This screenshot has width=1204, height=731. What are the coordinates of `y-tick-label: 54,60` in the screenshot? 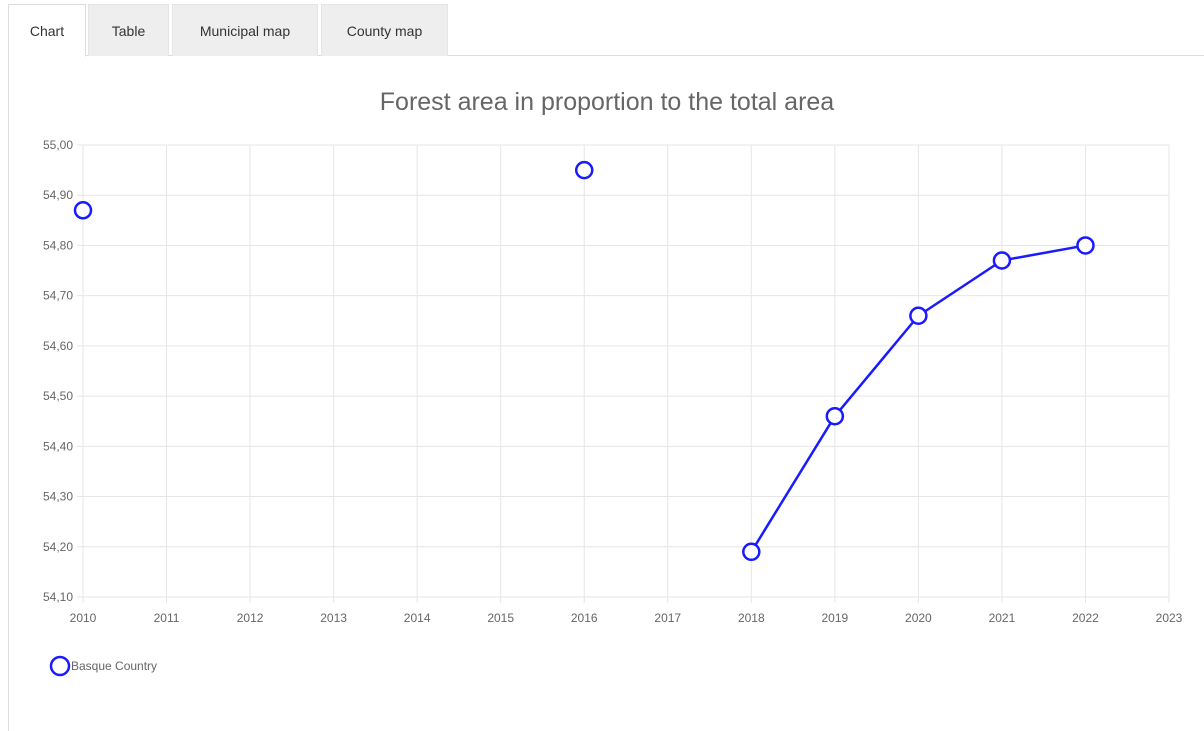 It's located at (58, 346).